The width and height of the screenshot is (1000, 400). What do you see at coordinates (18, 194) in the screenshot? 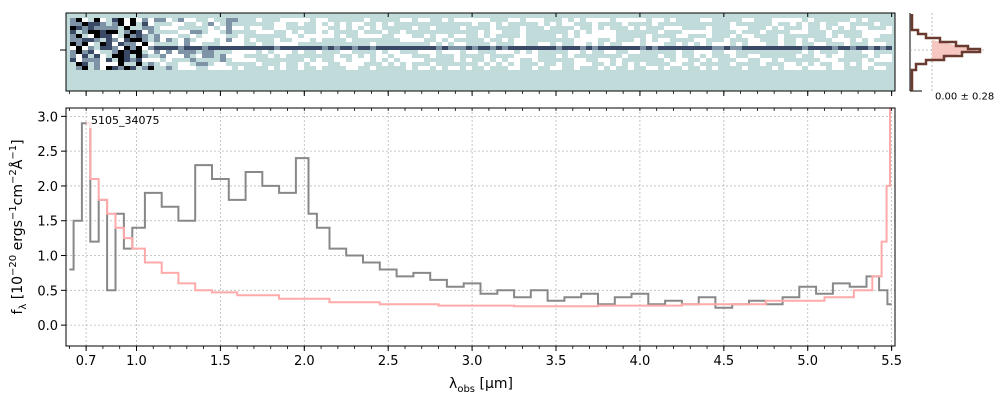
I see `y-label-mid2: cm` at bounding box center [18, 194].